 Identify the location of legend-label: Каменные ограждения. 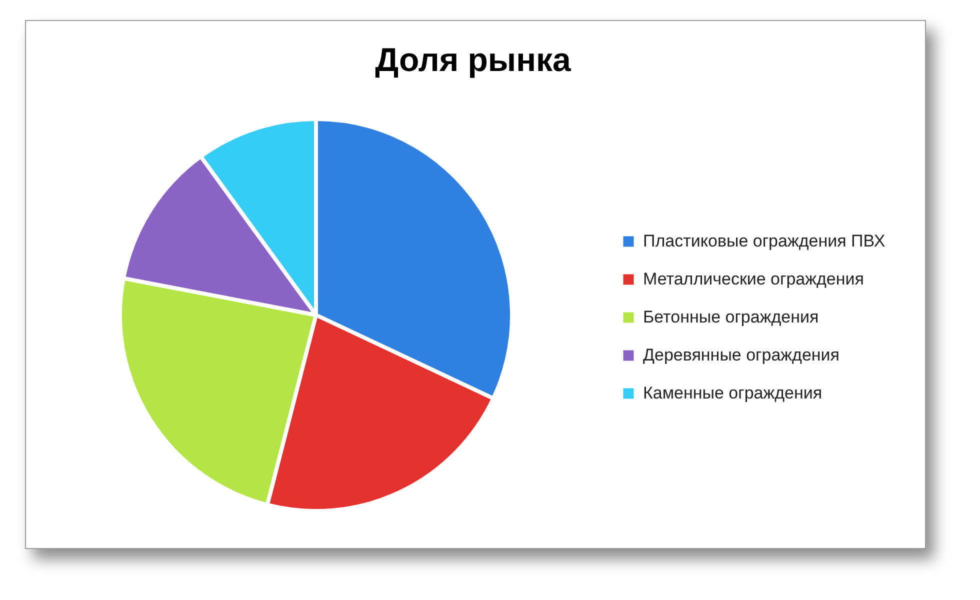
(732, 393).